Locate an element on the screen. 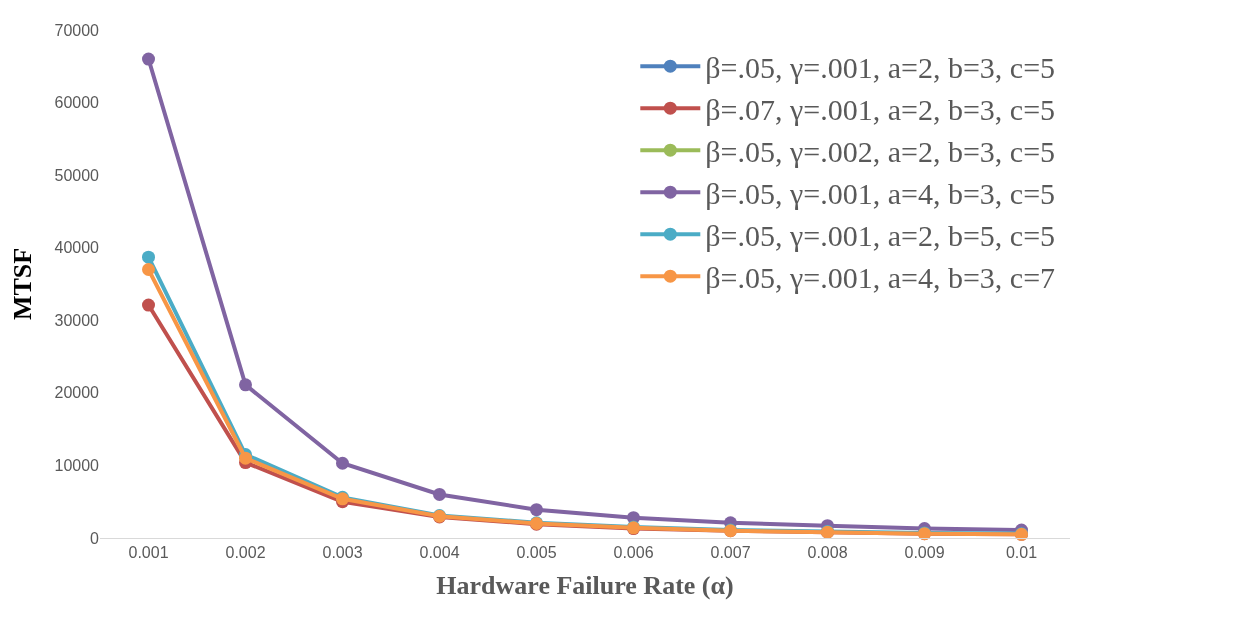  y-tick-label: 20000 is located at coordinates (77, 393).